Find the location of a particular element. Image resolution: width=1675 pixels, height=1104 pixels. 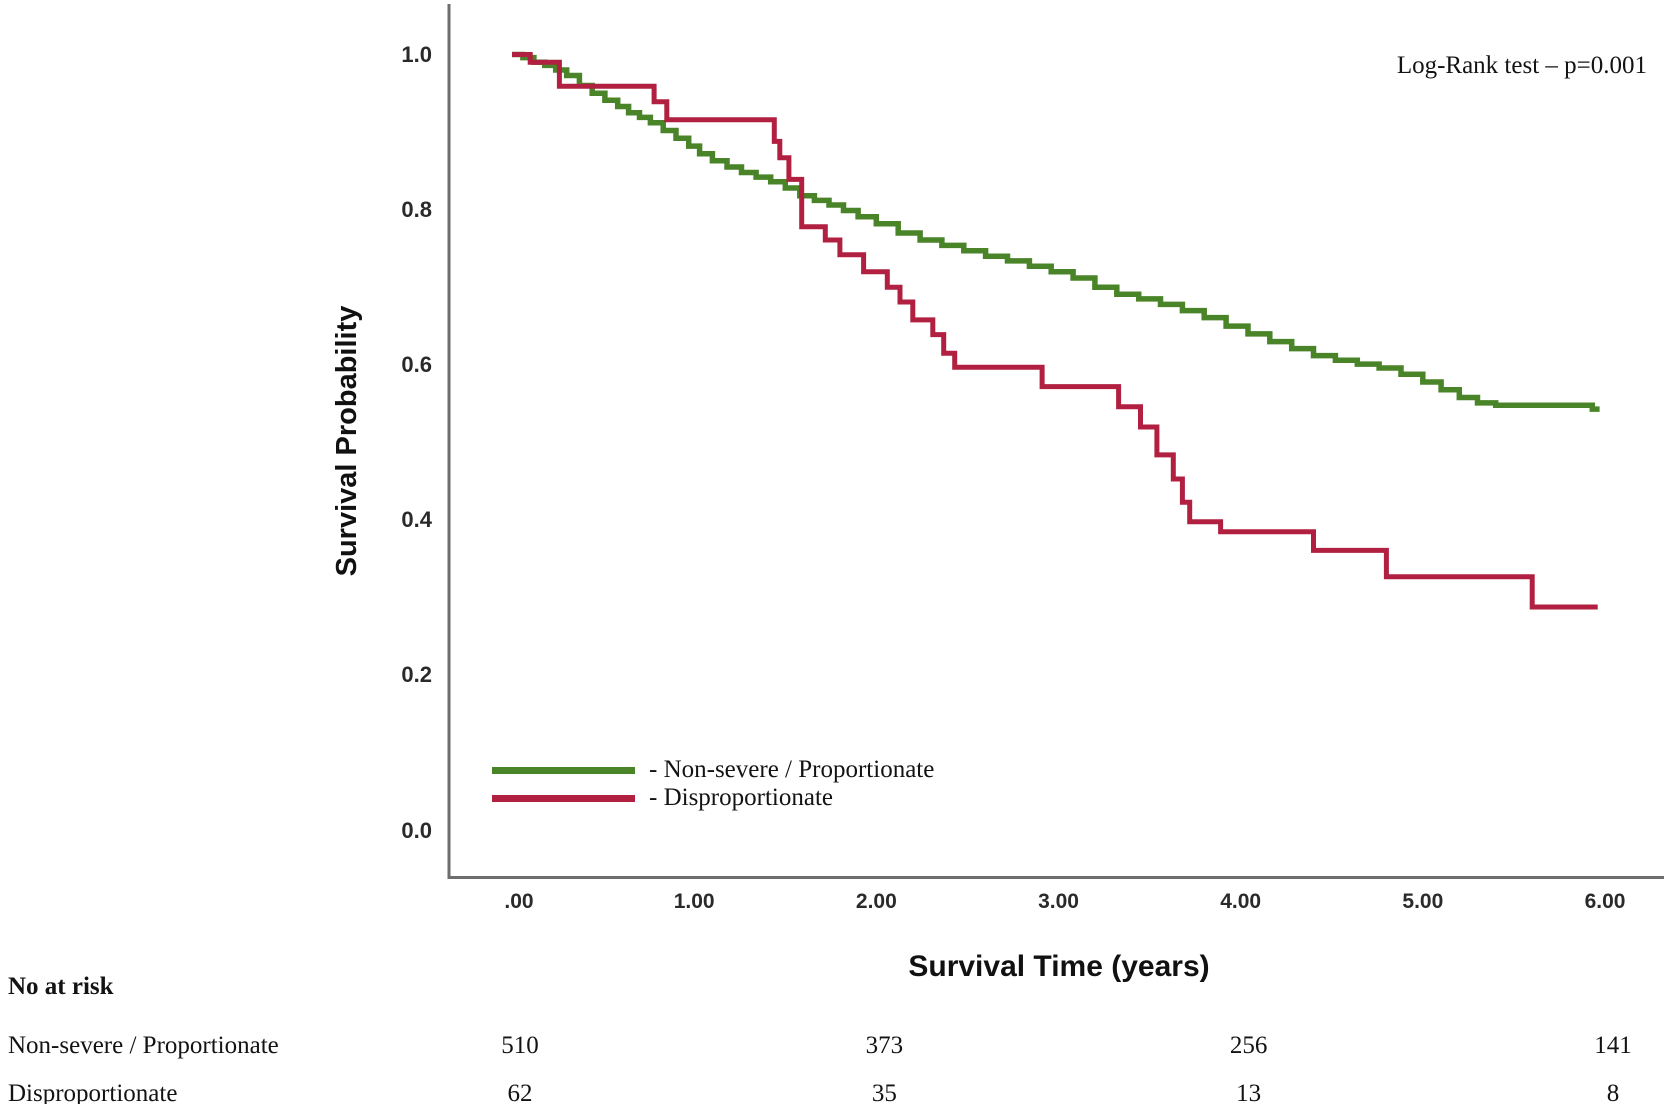

risk-count: 62 is located at coordinates (520, 1092).